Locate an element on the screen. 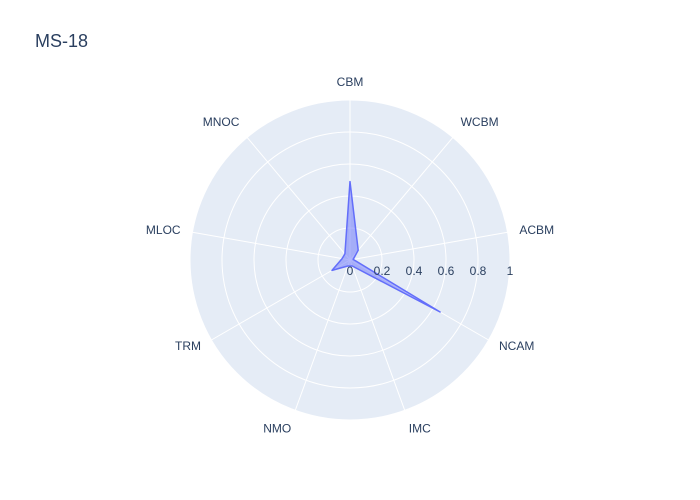 The height and width of the screenshot is (500, 700). radial-tick-label: 0.2 is located at coordinates (382, 271).